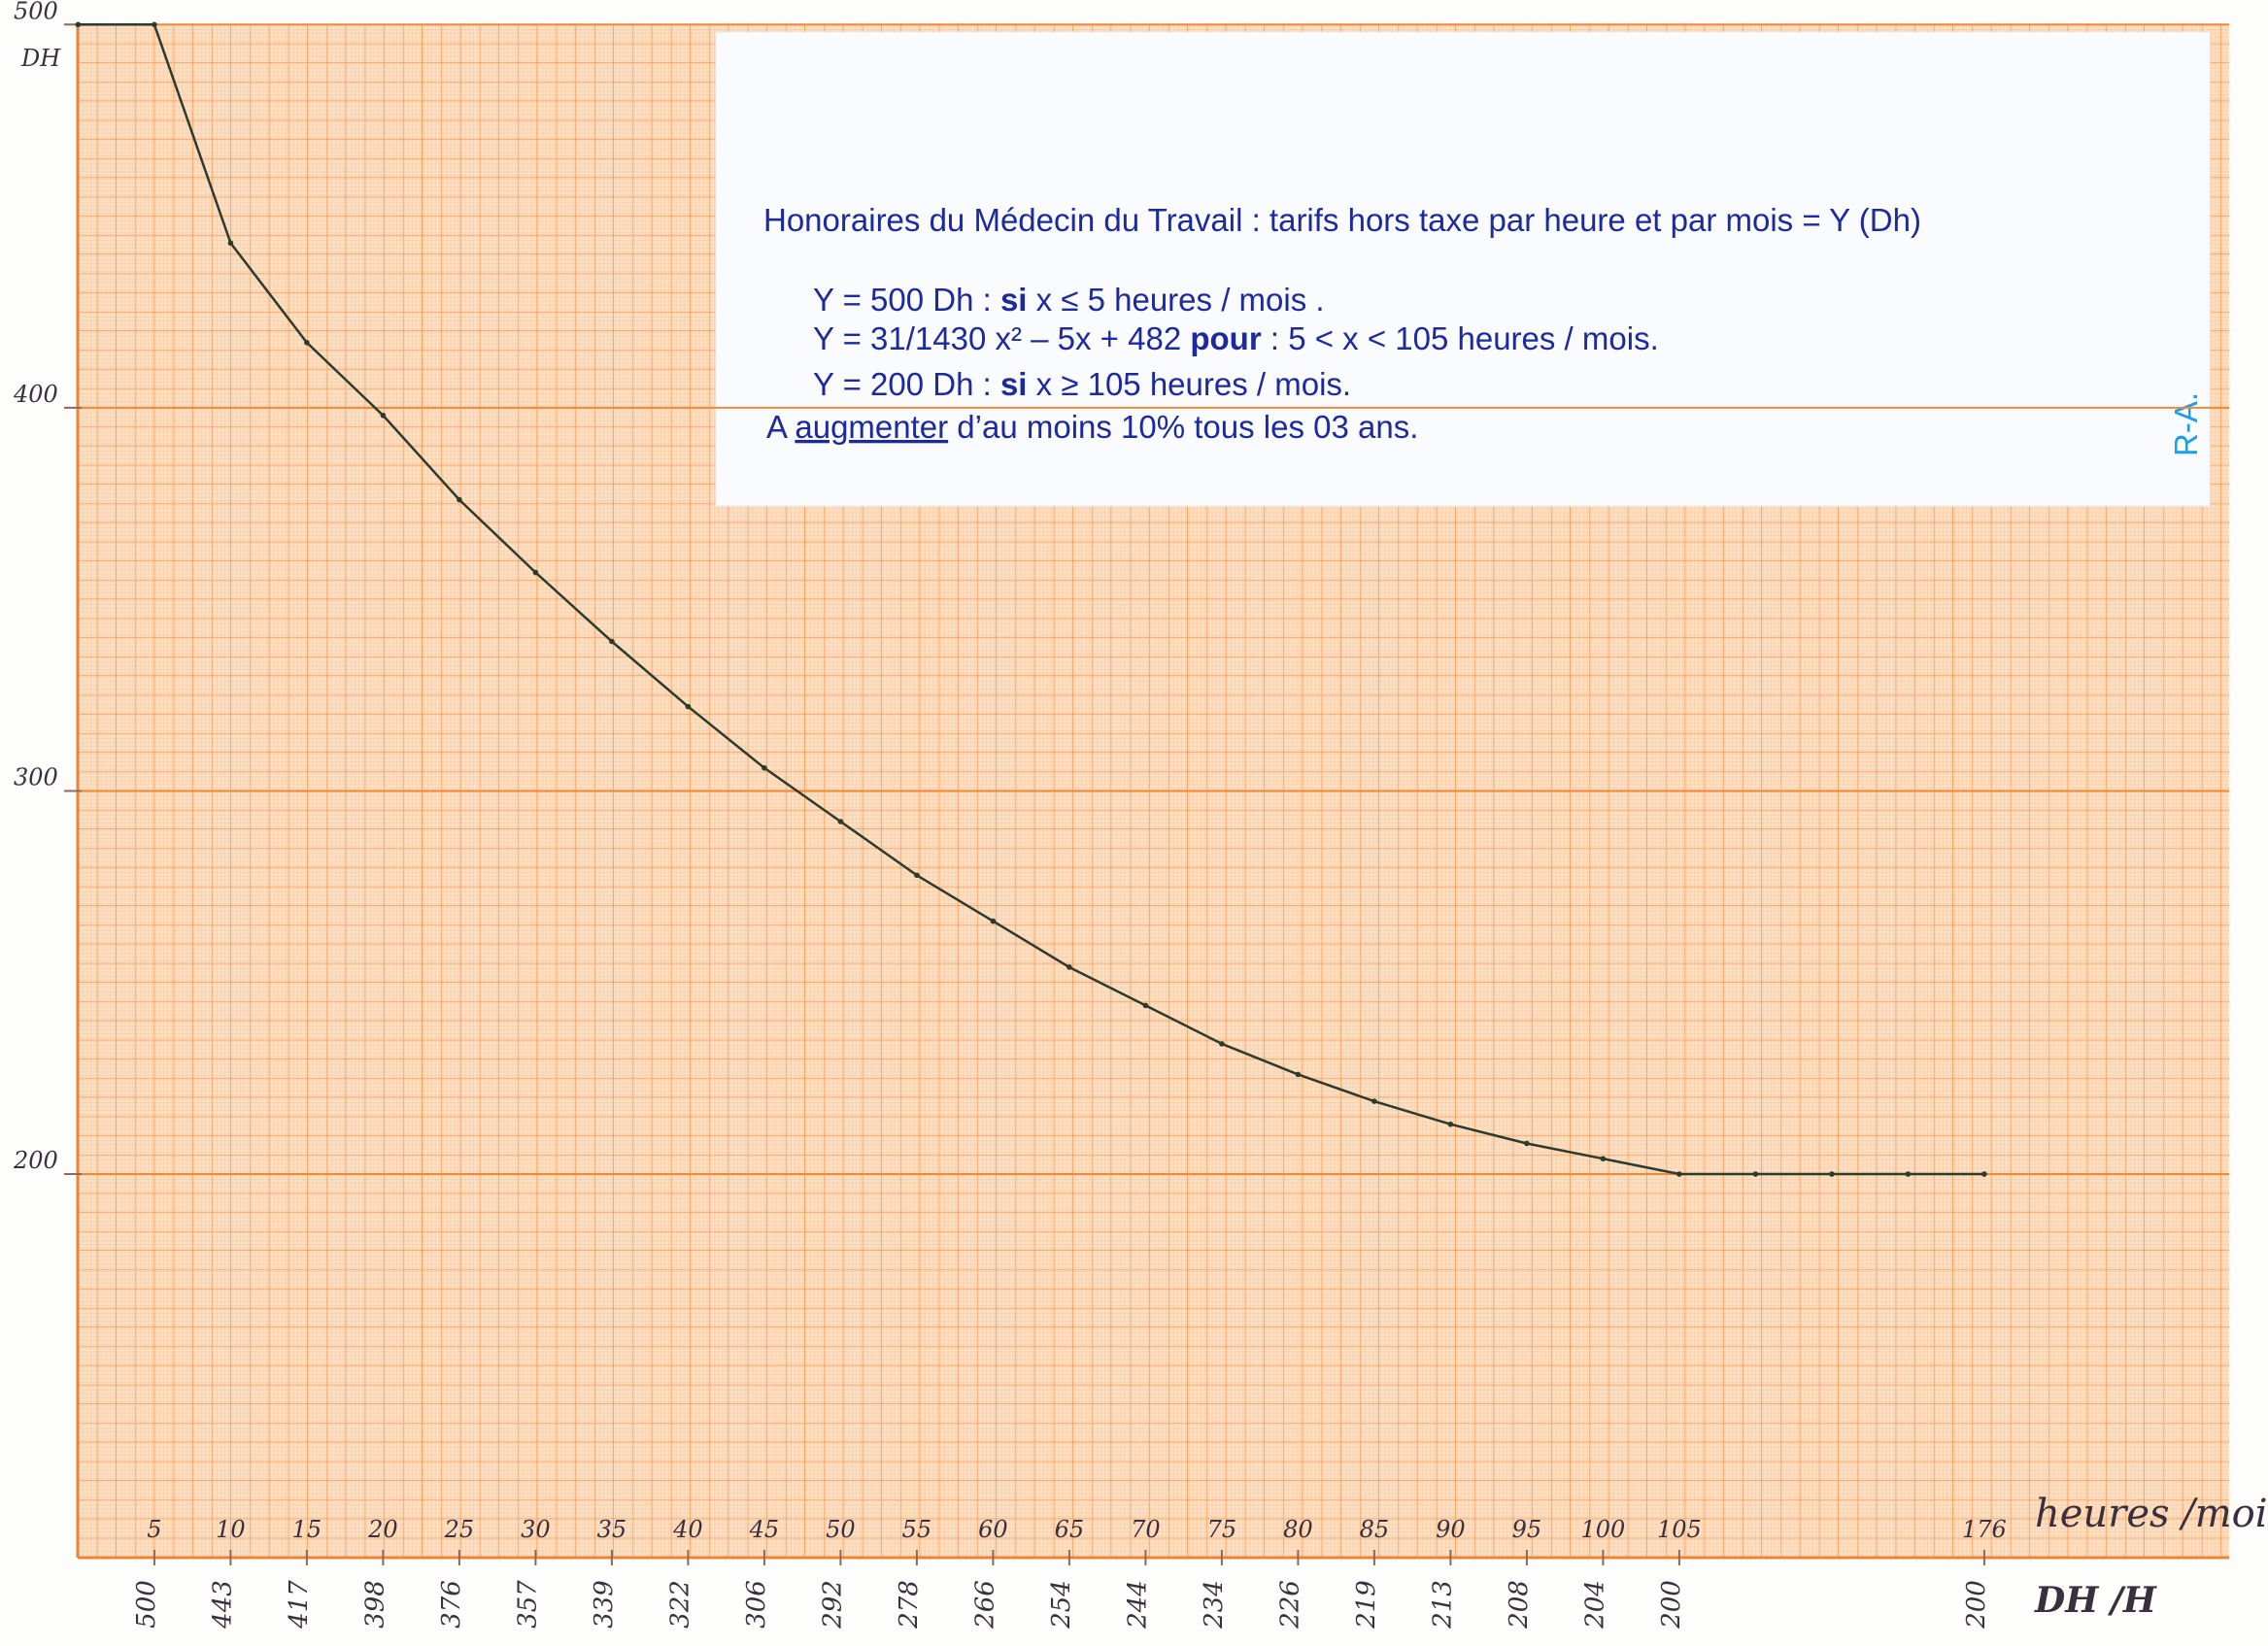 Image resolution: width=2268 pixels, height=1646 pixels. Describe the element at coordinates (147, 1605) in the screenshot. I see `value-label: 500` at that location.